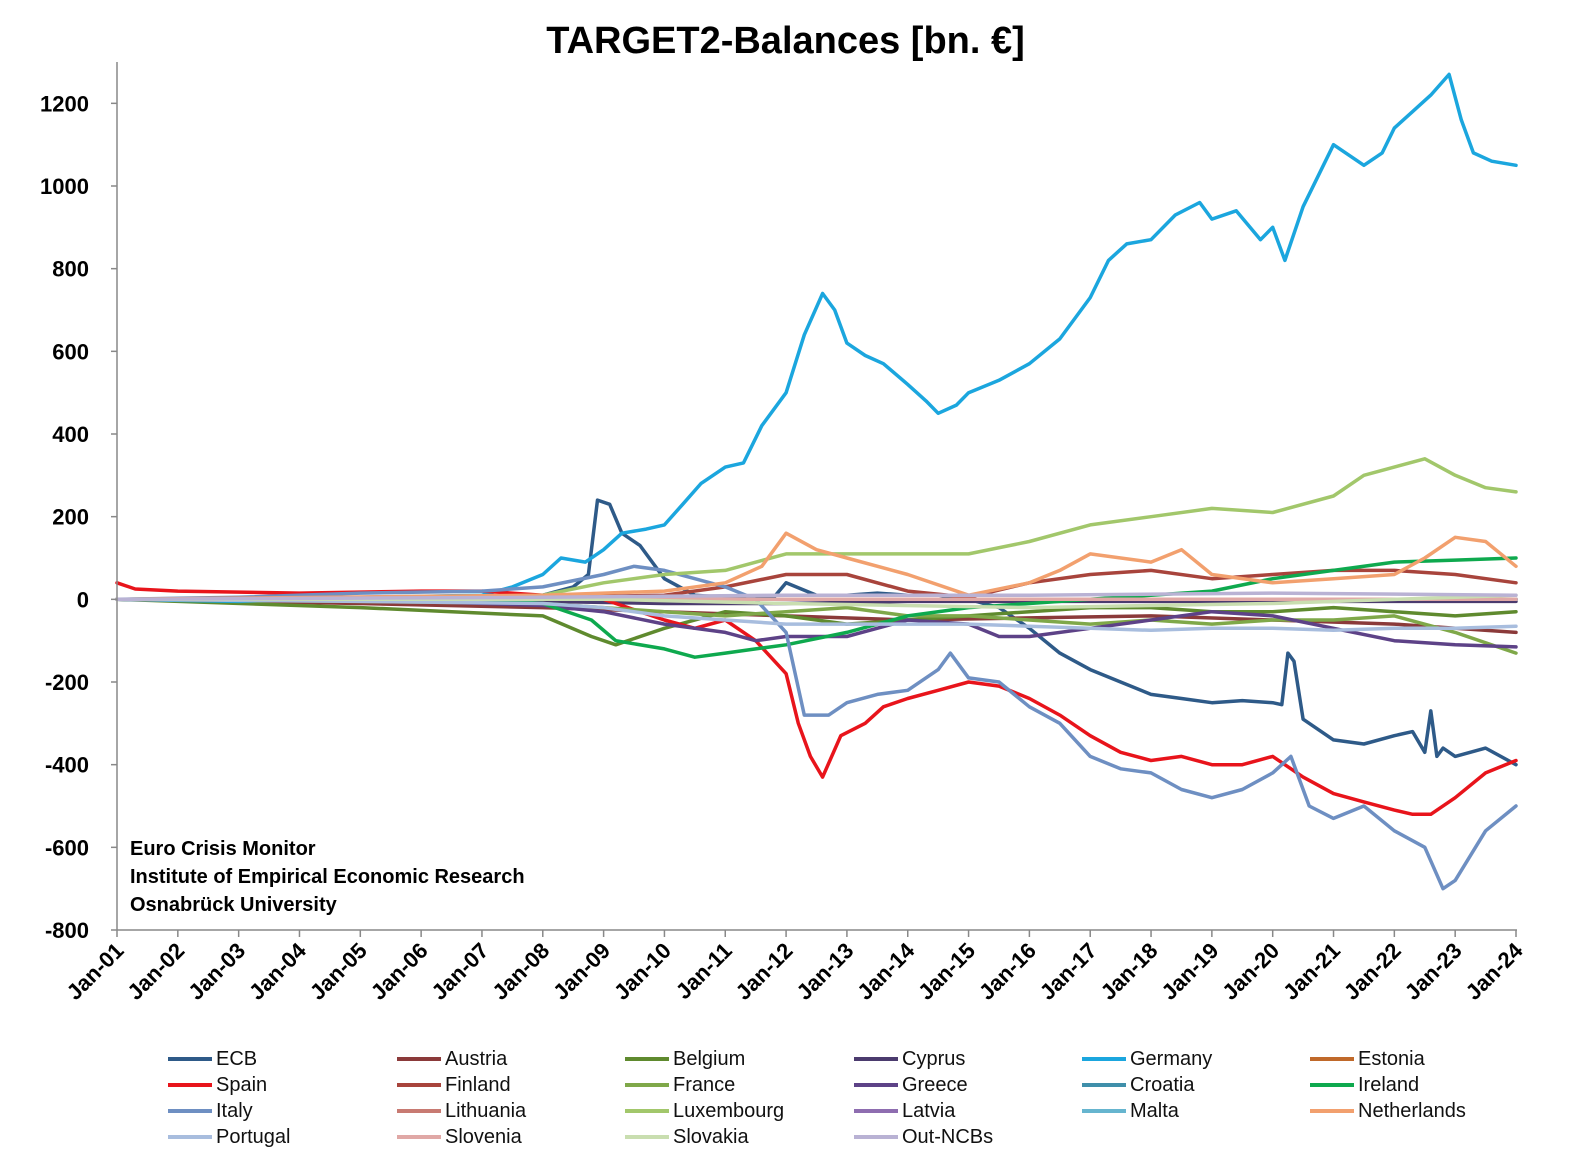  I want to click on y-tick-label: 1000, so click(64, 186).